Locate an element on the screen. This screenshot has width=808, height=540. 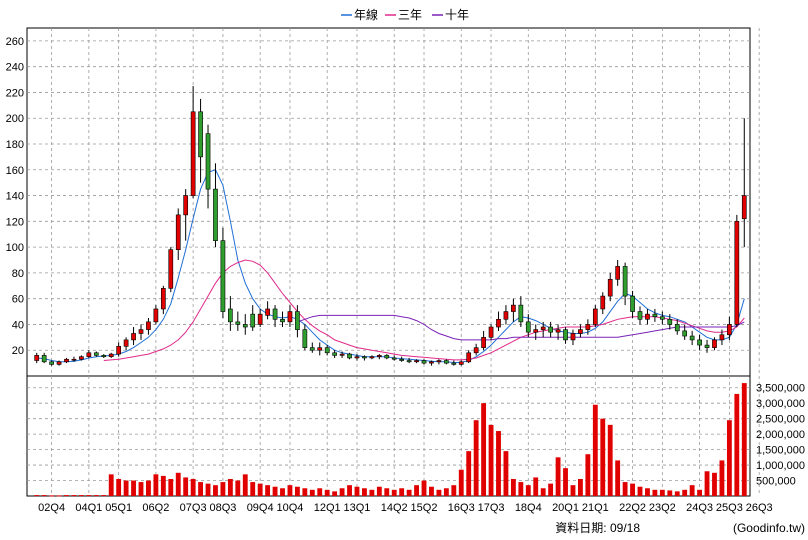
price-tick-label: 80 is located at coordinates (18, 274).